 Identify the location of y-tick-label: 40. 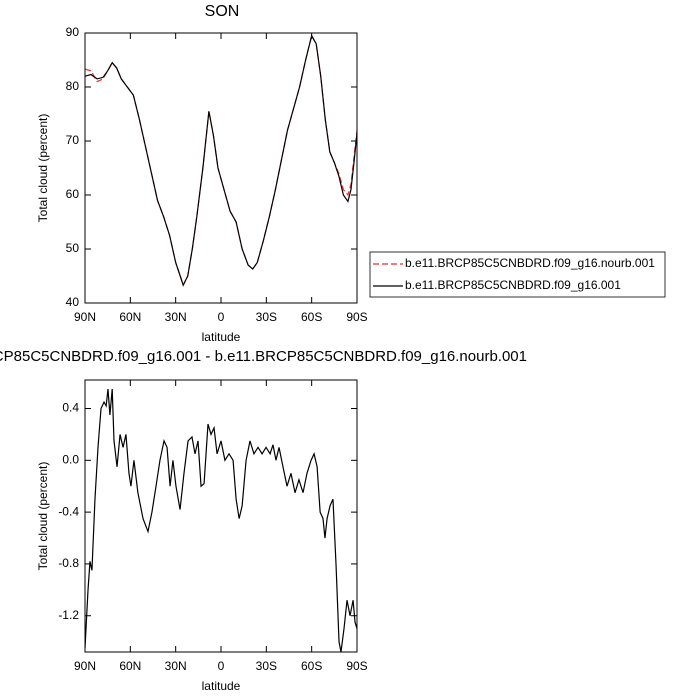
(73, 302).